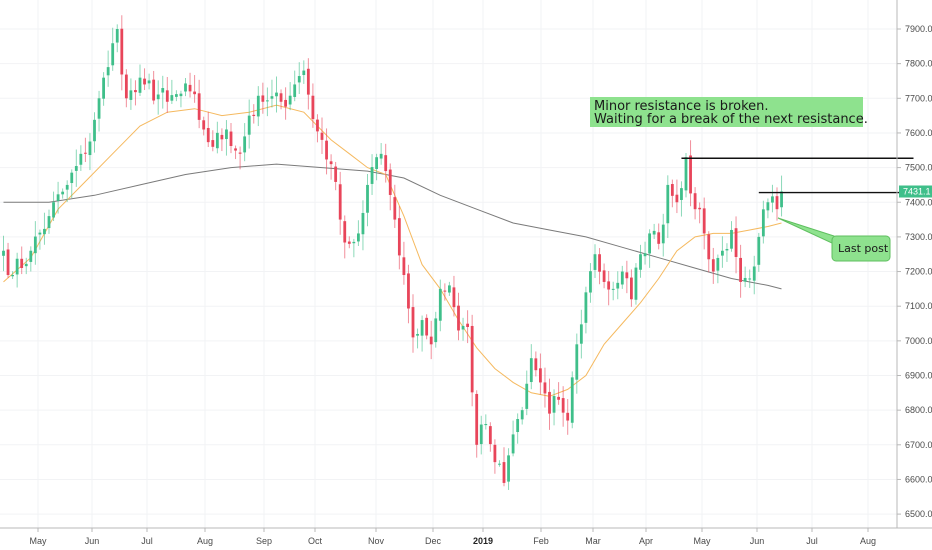  What do you see at coordinates (681, 106) in the screenshot?
I see `resistance-note-line-1: Minor resistance is broken.` at bounding box center [681, 106].